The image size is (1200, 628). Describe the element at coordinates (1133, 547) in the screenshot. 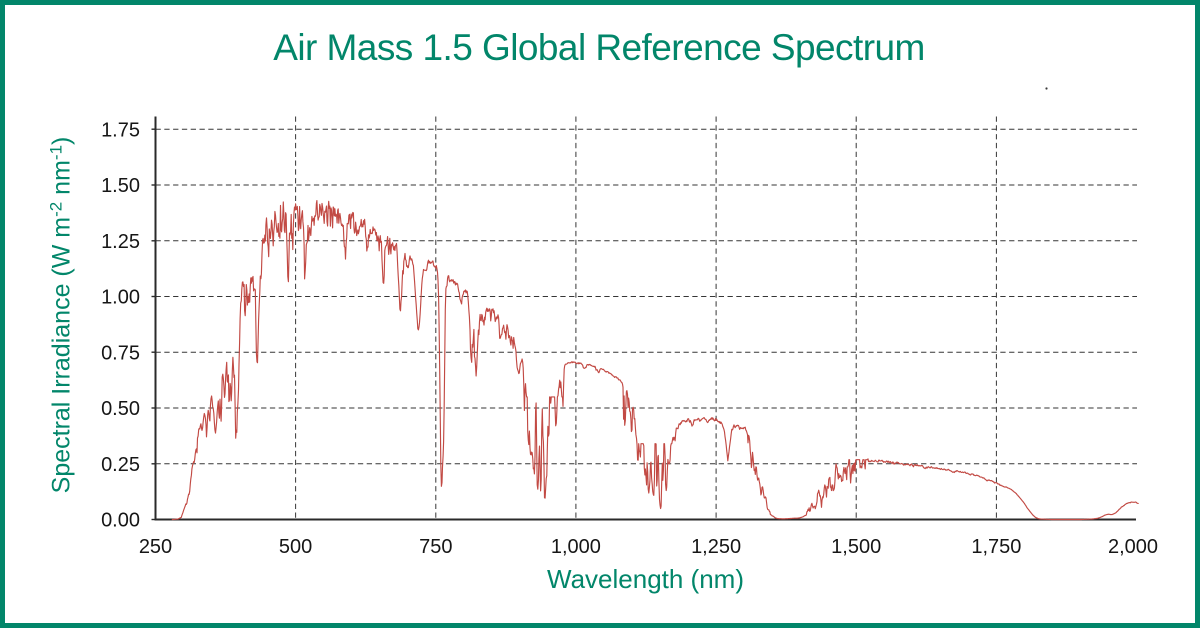

I see `svg-text: 2,000` at that location.